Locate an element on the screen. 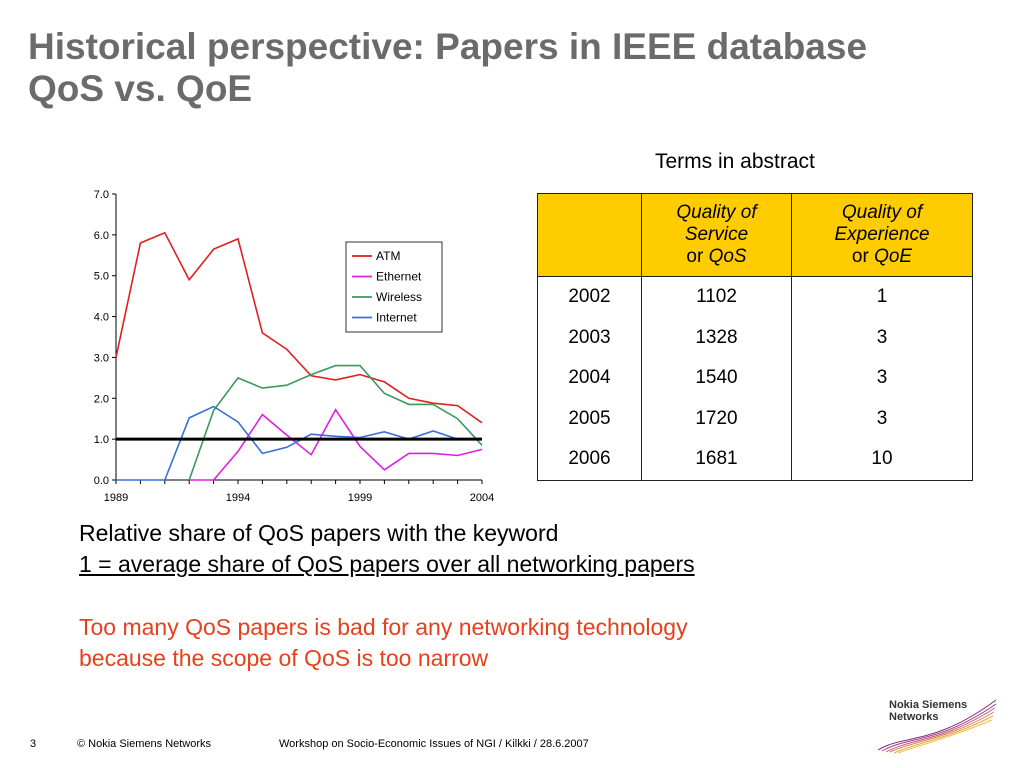  cell-qos: 1720 is located at coordinates (716, 418).